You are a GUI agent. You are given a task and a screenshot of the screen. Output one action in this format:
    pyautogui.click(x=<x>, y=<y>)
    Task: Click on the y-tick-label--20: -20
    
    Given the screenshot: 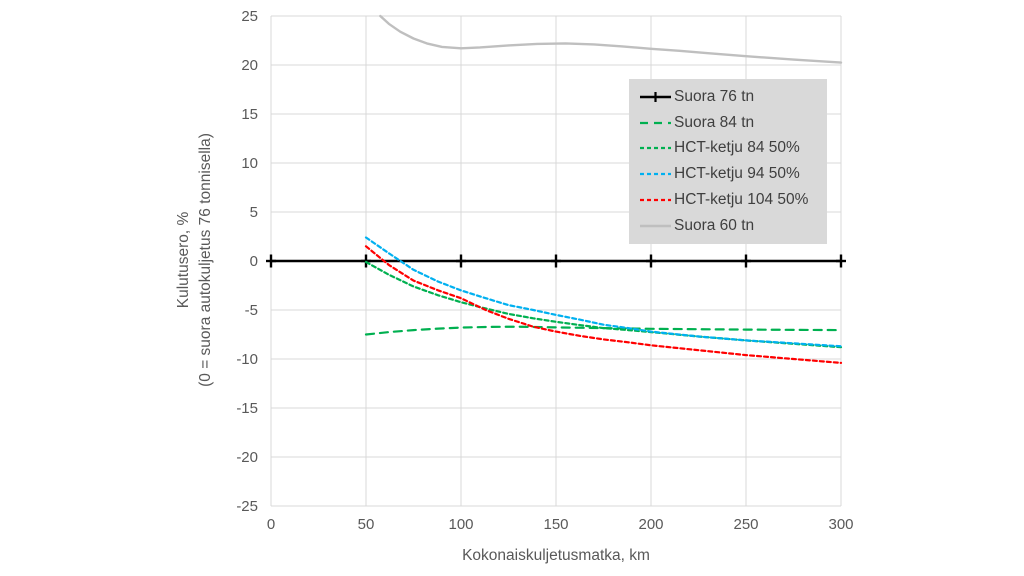 What is the action you would take?
    pyautogui.click(x=247, y=457)
    